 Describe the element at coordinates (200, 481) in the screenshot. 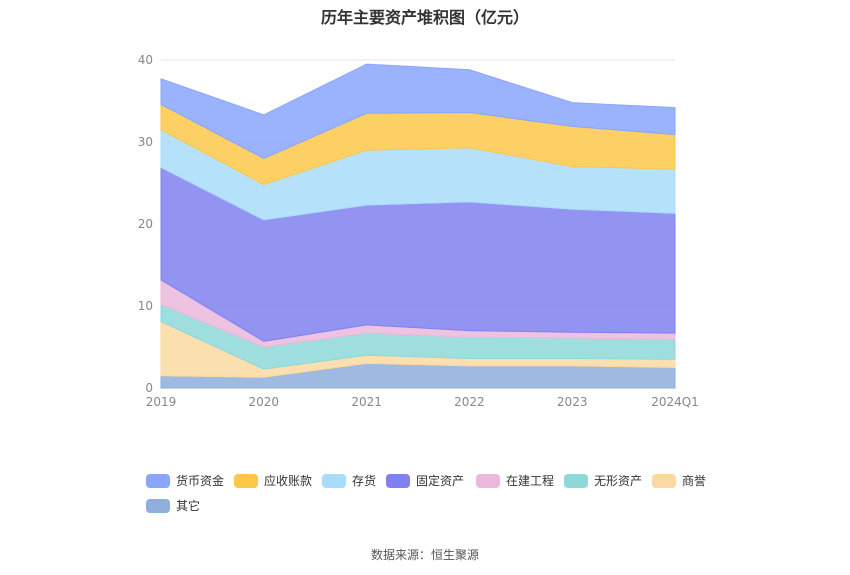

I see `legend-label: 货币资金` at that location.